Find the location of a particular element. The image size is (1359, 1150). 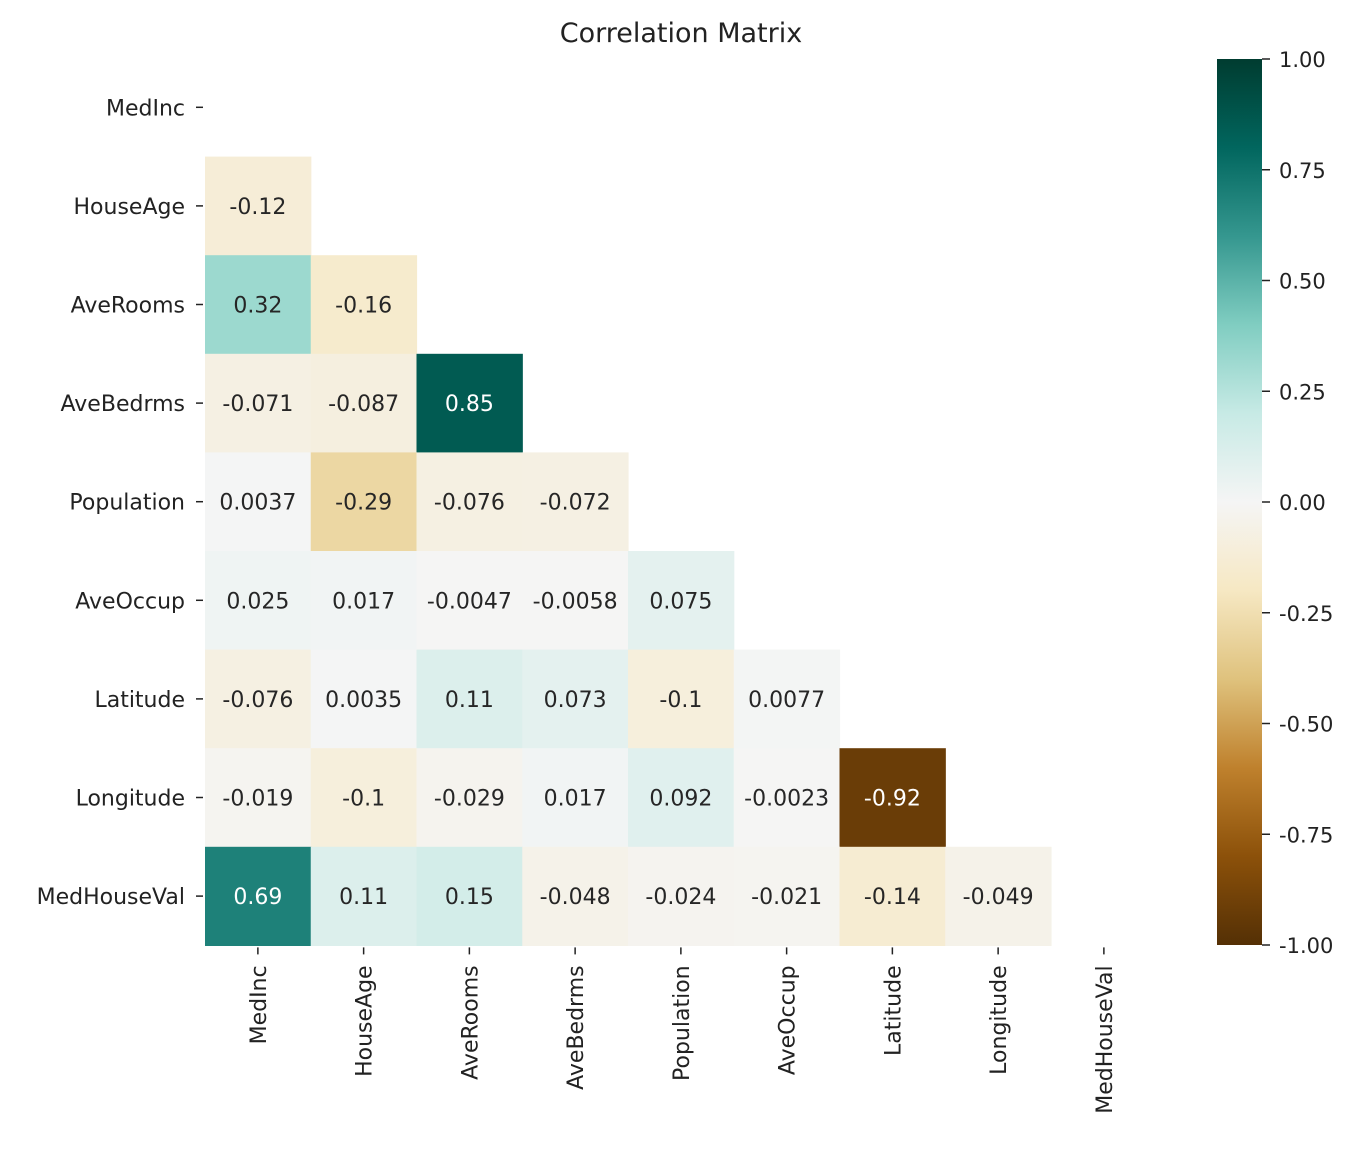

cell-value-label: -0.049 is located at coordinates (998, 897).